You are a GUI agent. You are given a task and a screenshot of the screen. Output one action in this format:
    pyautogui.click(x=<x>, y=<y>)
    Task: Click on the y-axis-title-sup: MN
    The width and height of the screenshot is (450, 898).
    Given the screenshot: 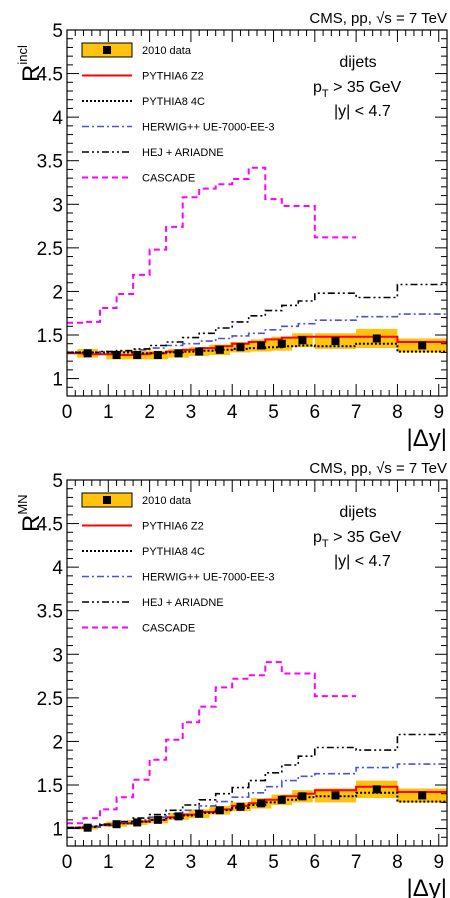 What is the action you would take?
    pyautogui.click(x=22, y=504)
    